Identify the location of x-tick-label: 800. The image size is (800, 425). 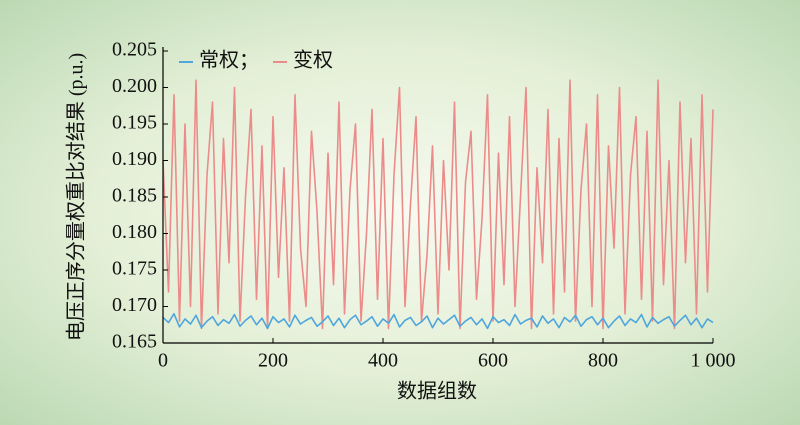
(603, 361).